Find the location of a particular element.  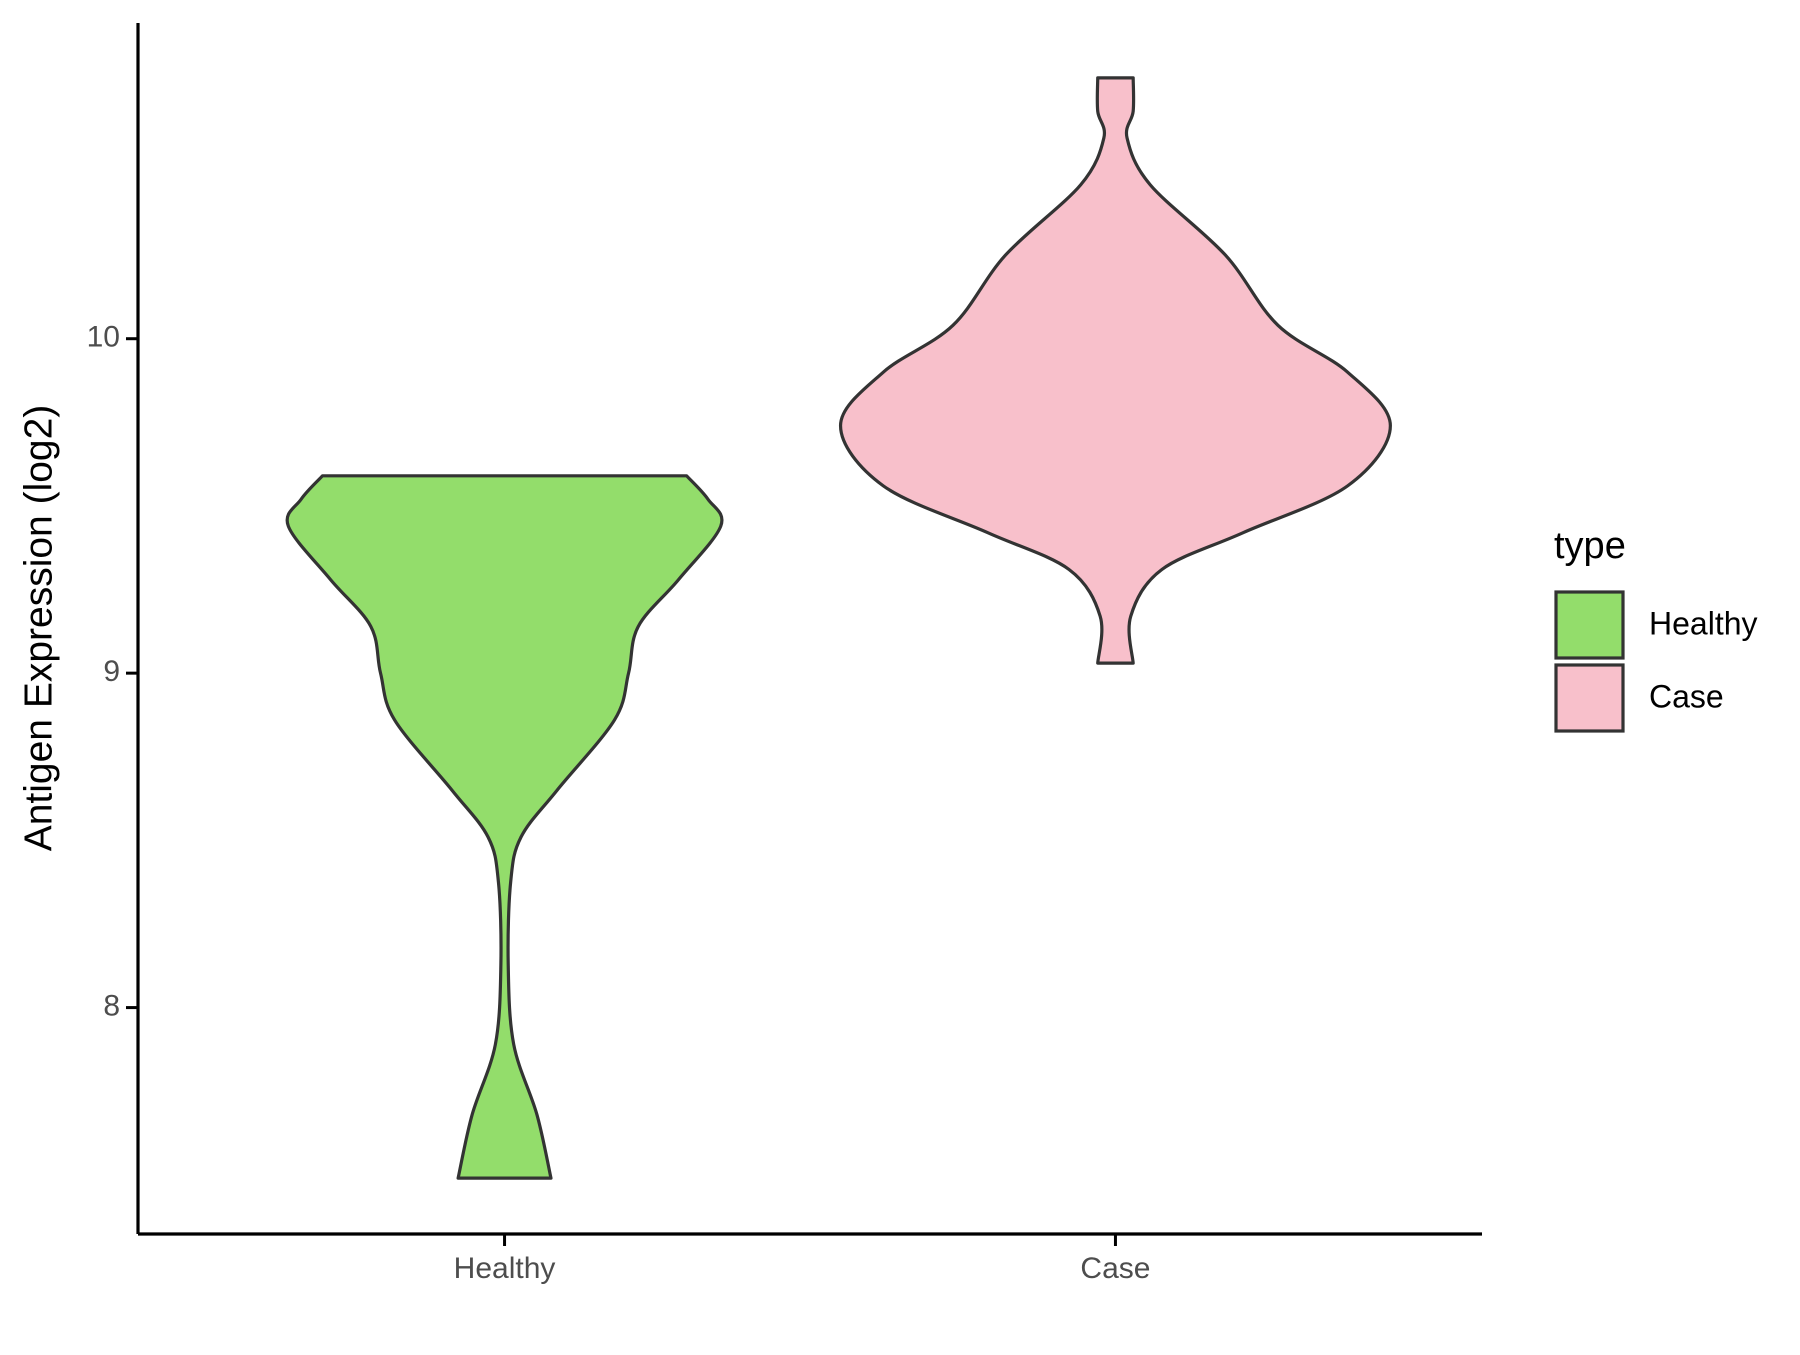

legend-label: Healthy is located at coordinates (1703, 623).